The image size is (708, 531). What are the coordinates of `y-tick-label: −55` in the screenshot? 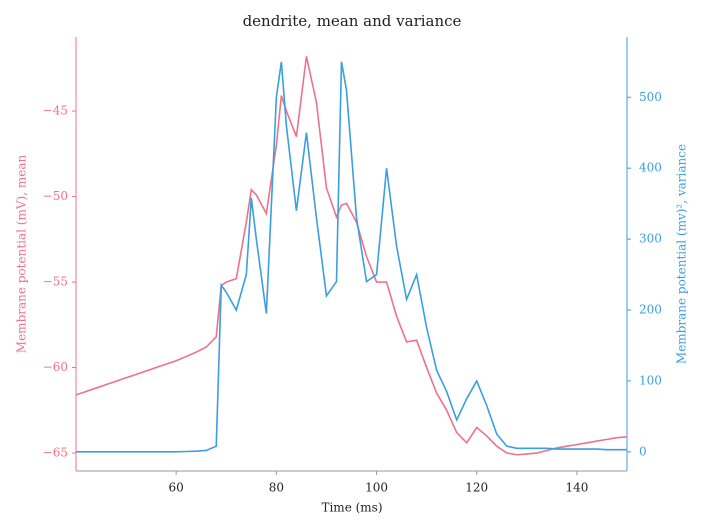 It's located at (55, 282).